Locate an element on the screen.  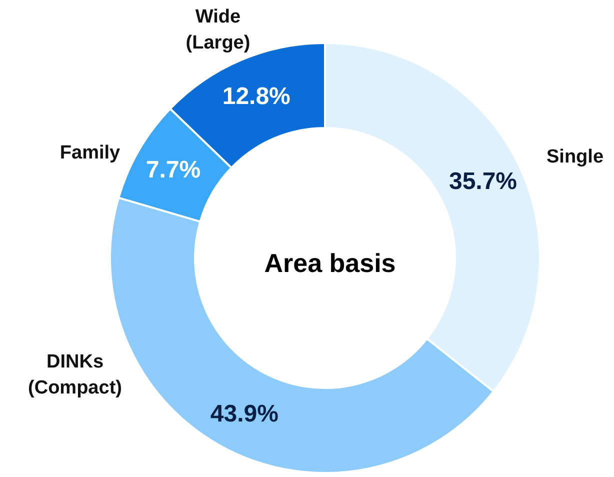
data-label: 12.8% is located at coordinates (256, 96).